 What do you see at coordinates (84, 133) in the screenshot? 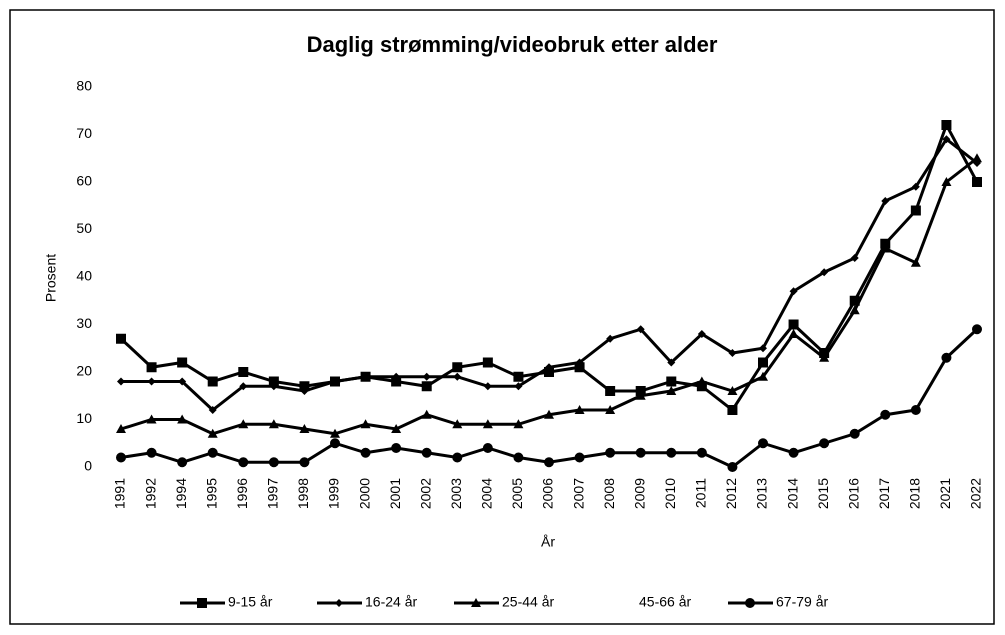
I see `y-tick-label: 70` at bounding box center [84, 133].